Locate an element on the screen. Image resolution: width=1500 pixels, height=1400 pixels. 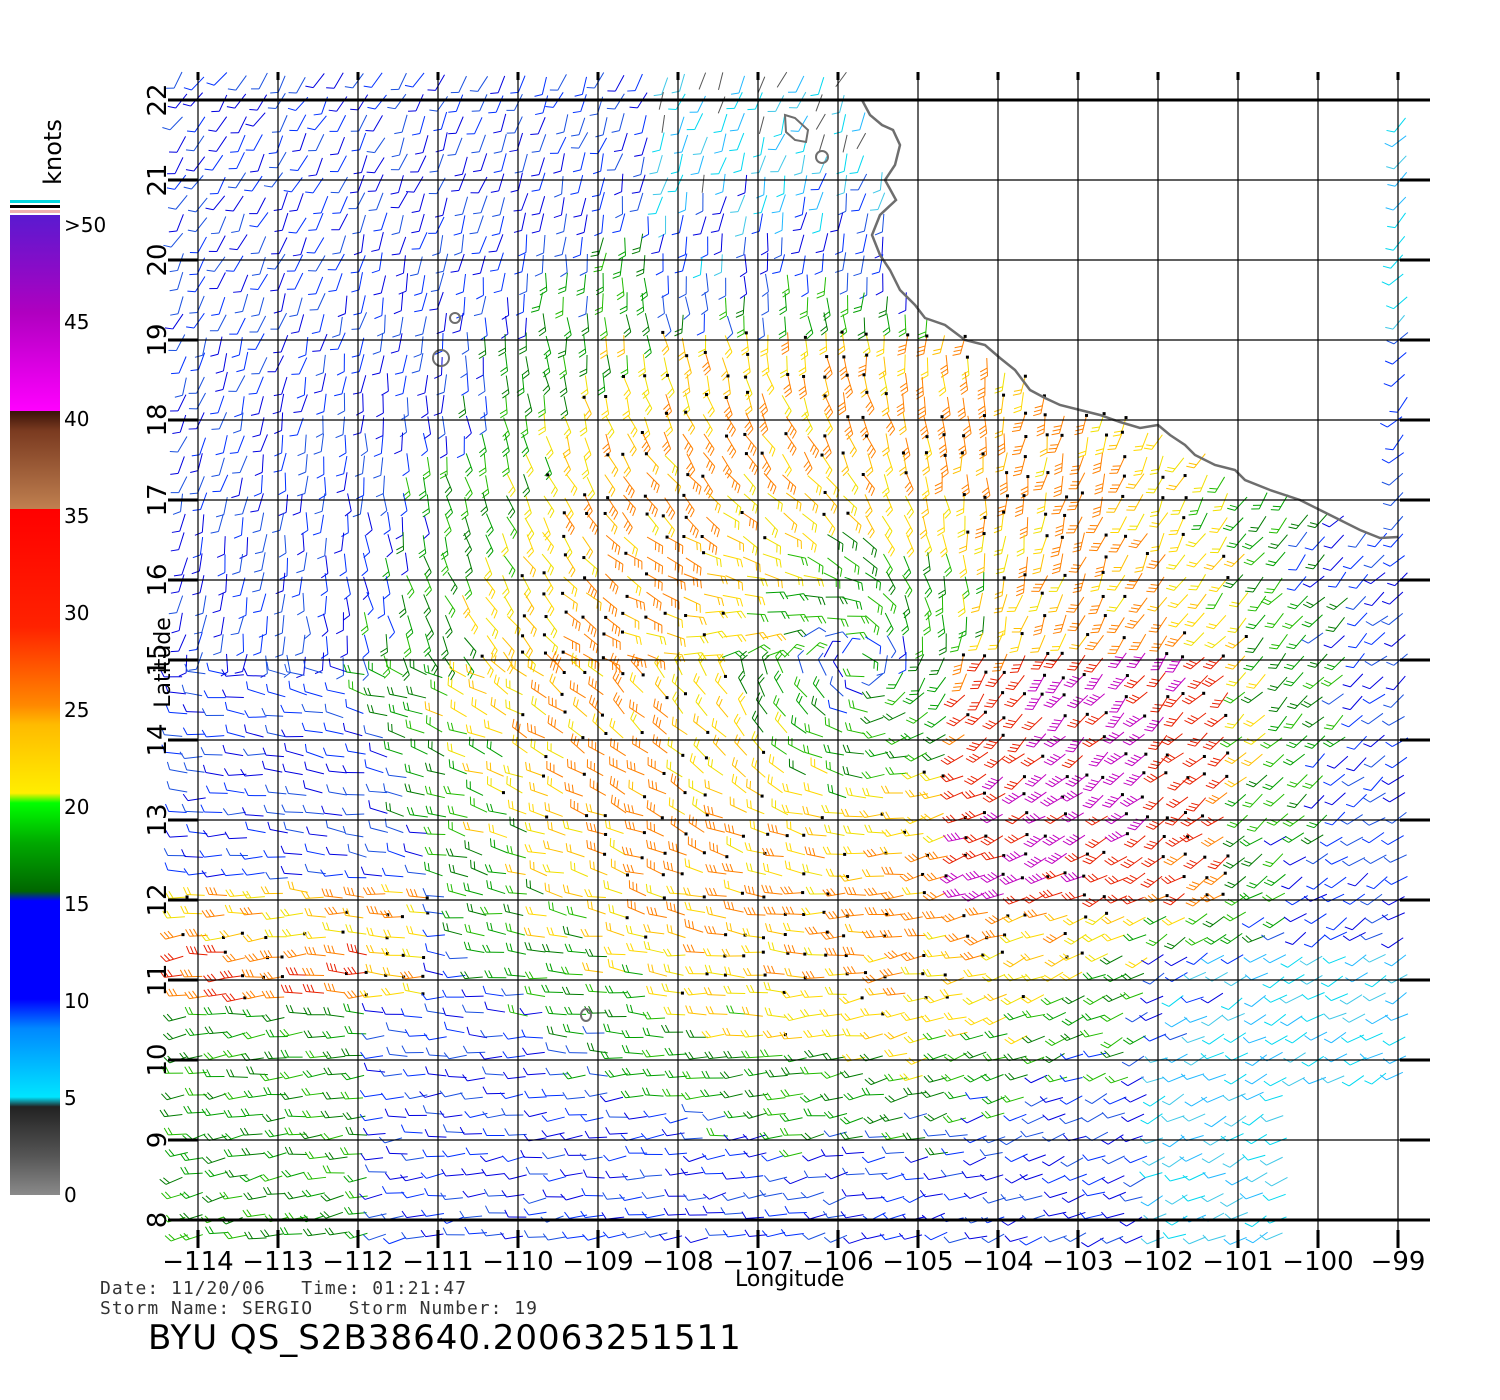
colorbar-tick-label: 35 is located at coordinates (76, 516).